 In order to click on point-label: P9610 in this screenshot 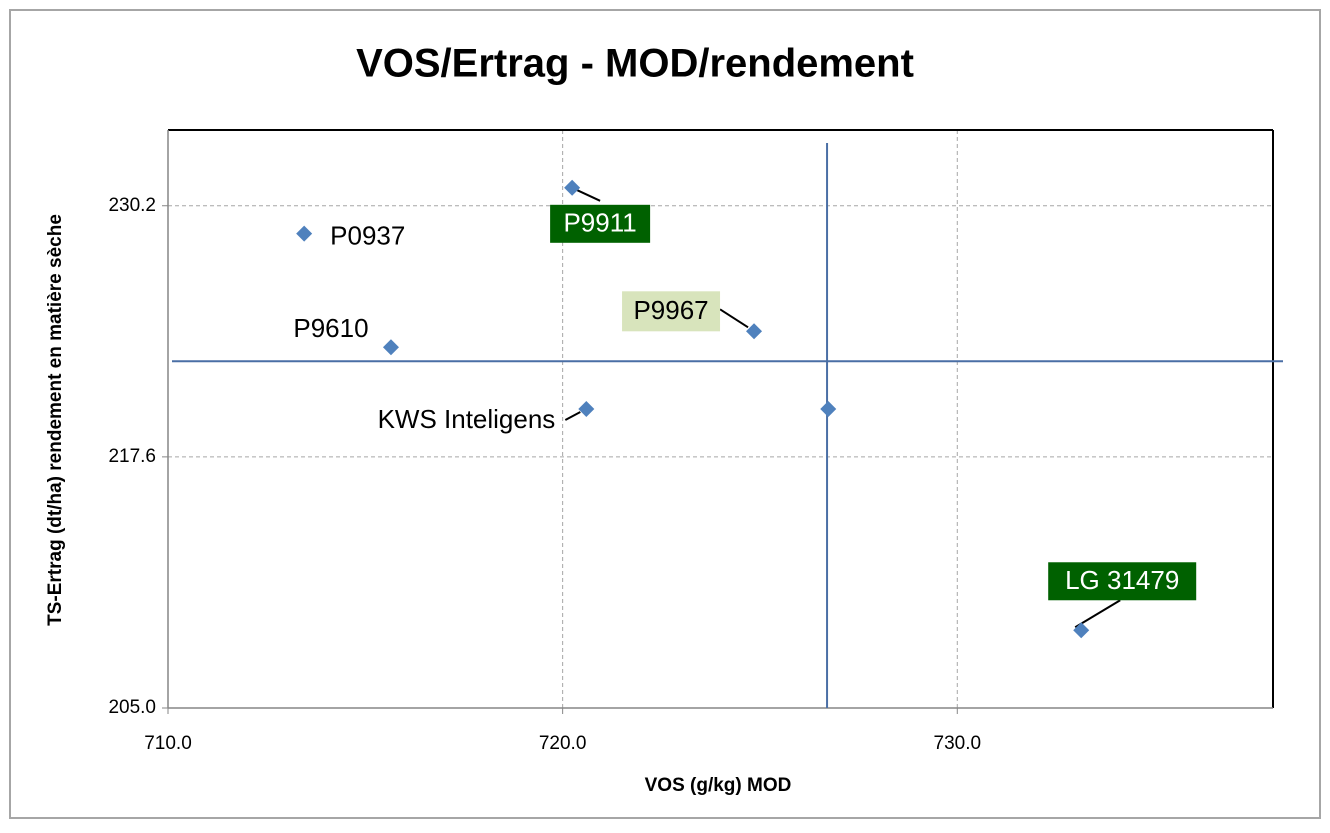, I will do `click(330, 328)`.